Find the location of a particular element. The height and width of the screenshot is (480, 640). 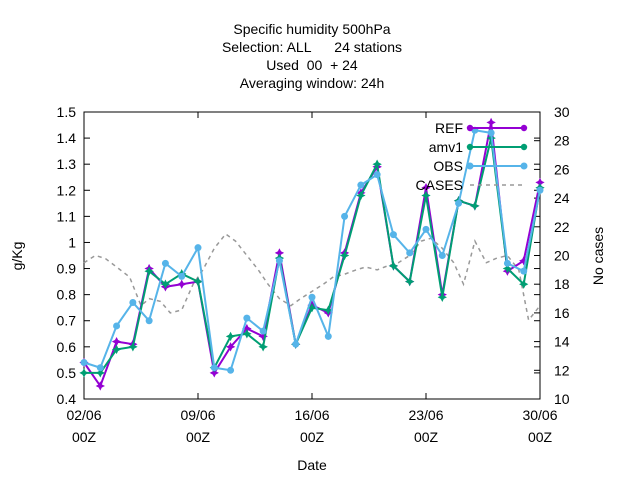

y-tick-label: 1 is located at coordinates (72, 242).